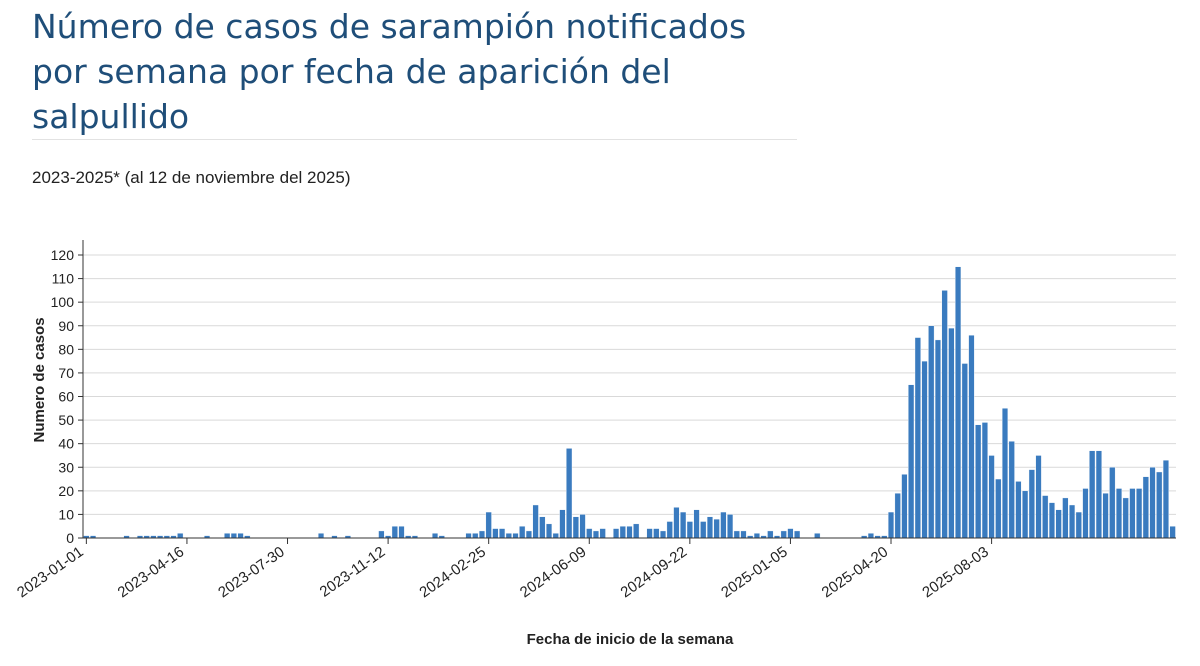 The height and width of the screenshot is (666, 1200). Describe the element at coordinates (955, 572) in the screenshot. I see `x-tick-label: 2025-08-03` at that location.